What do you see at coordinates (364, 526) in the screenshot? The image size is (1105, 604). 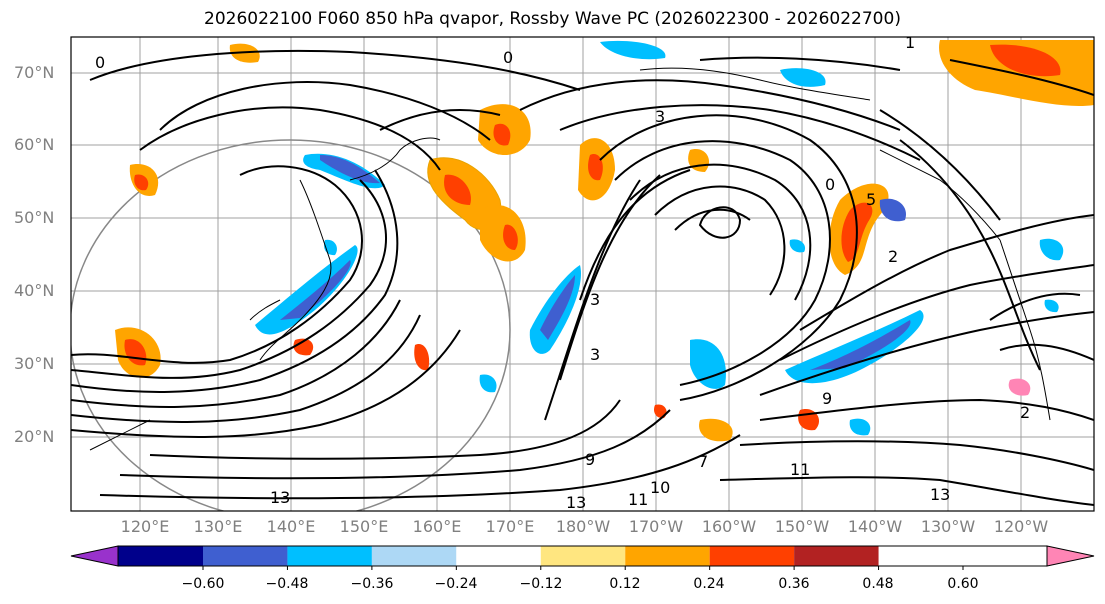 I see `longitude-label: 150°E` at bounding box center [364, 526].